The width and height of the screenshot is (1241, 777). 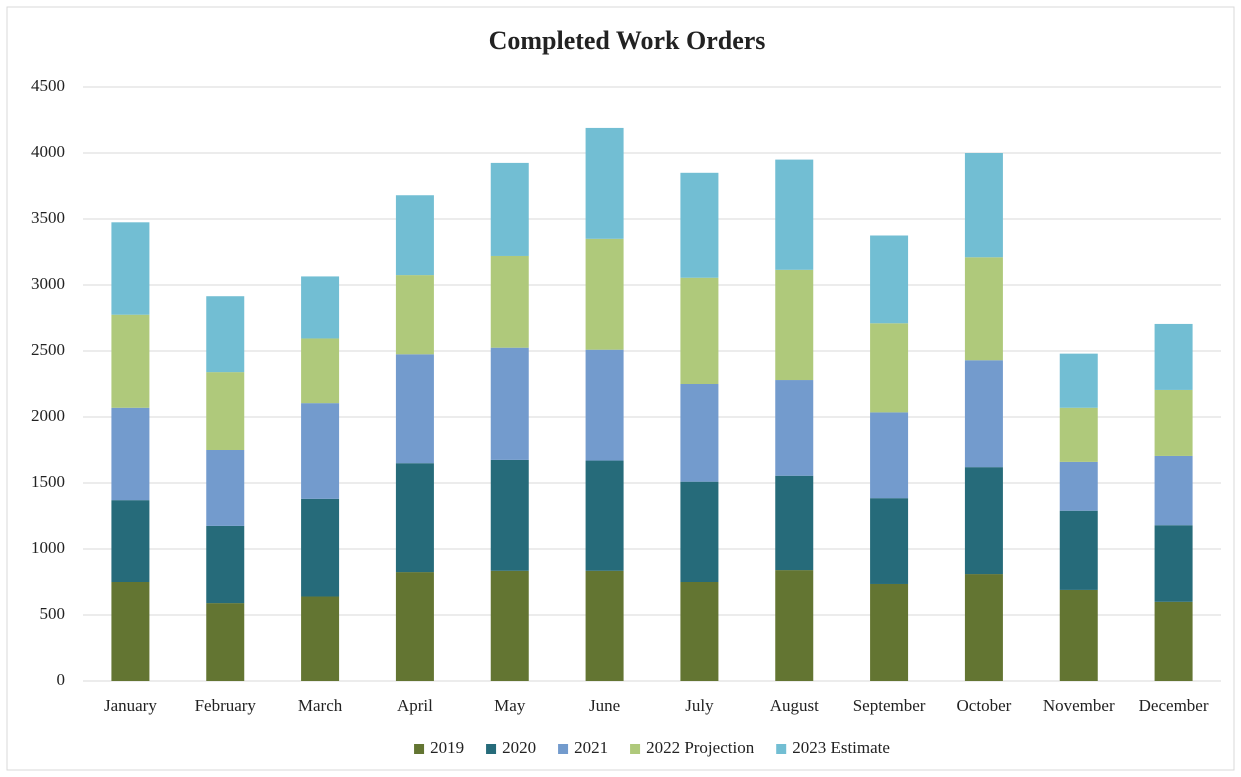 What do you see at coordinates (889, 705) in the screenshot?
I see `x-tick-label: September` at bounding box center [889, 705].